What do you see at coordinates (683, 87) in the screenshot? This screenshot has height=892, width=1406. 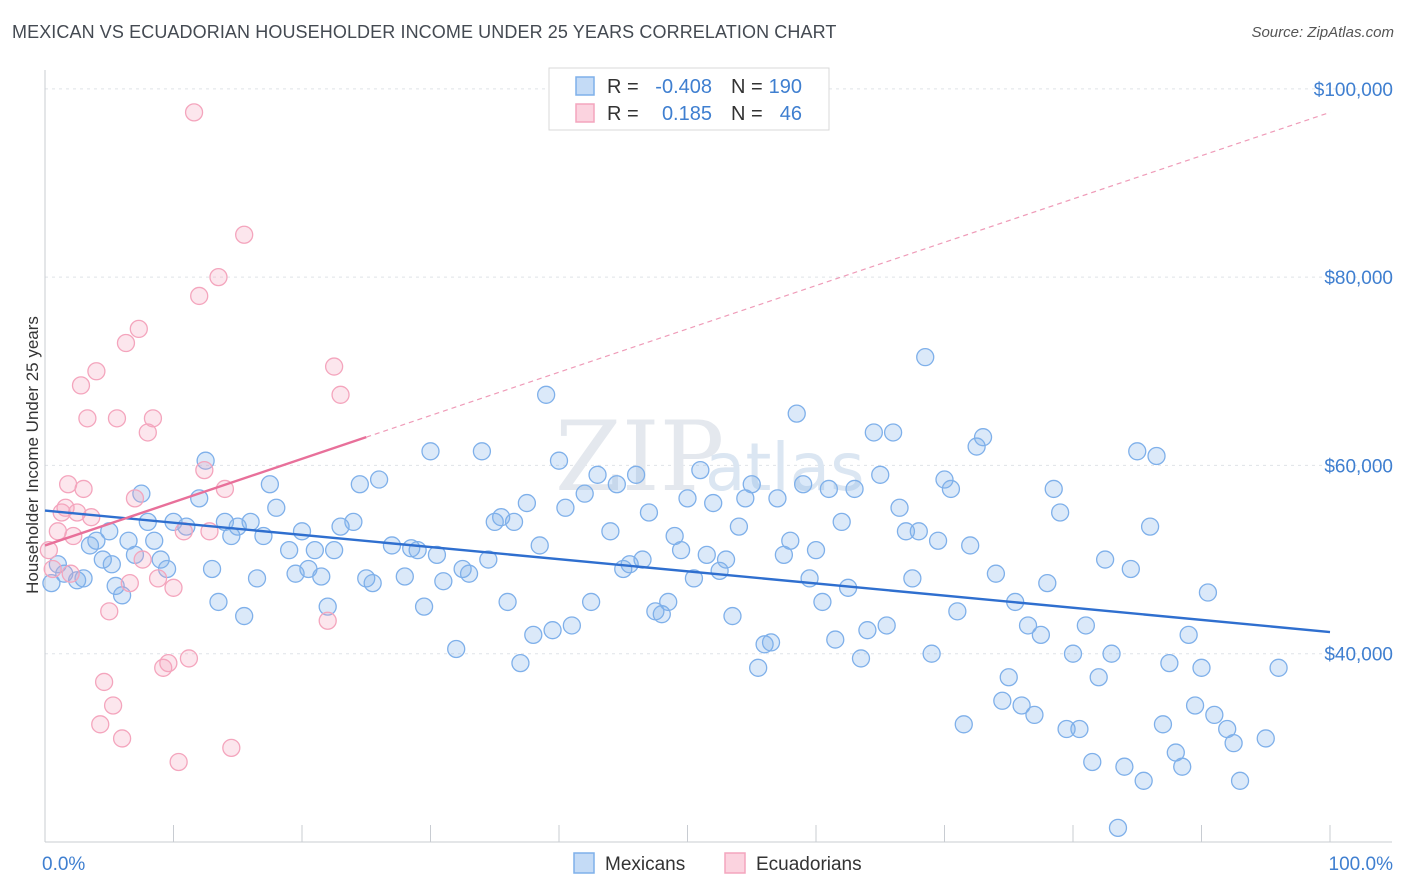 I see `legend-r-value-1: -0.408` at bounding box center [683, 87].